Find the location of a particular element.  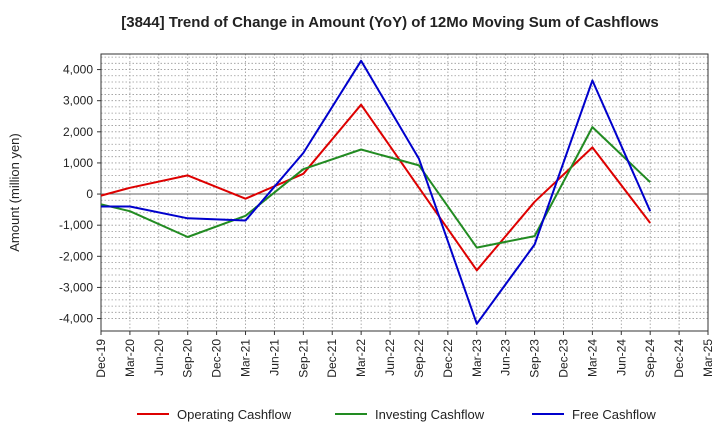

x-tick-label: Mar-20 is located at coordinates (130, 358).